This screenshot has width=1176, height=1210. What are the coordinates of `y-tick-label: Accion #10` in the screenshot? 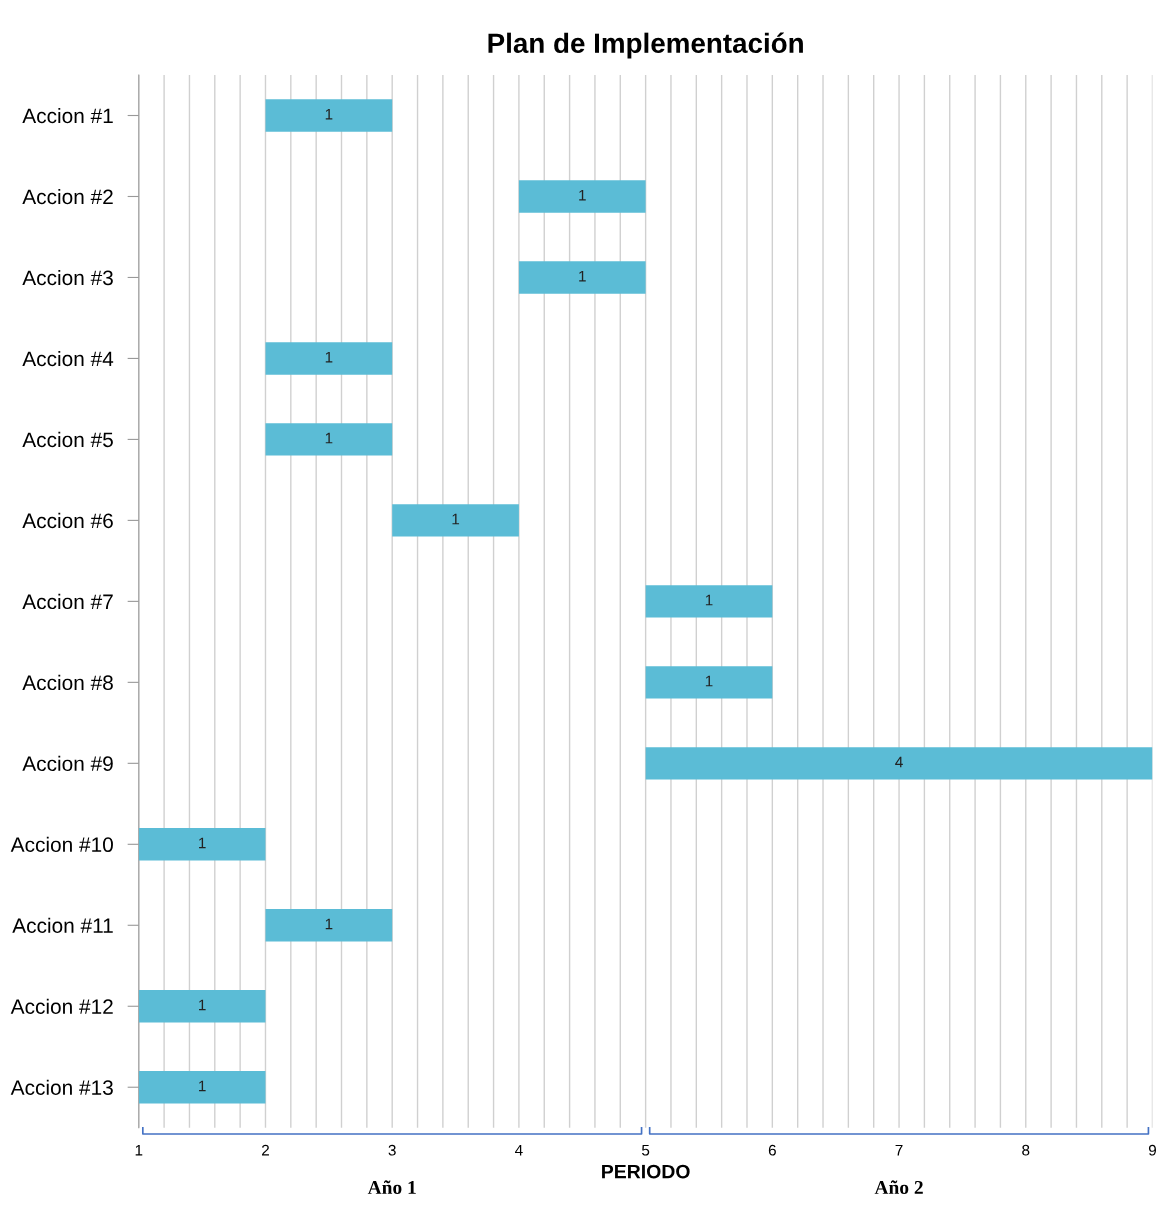 It's located at (61, 844).